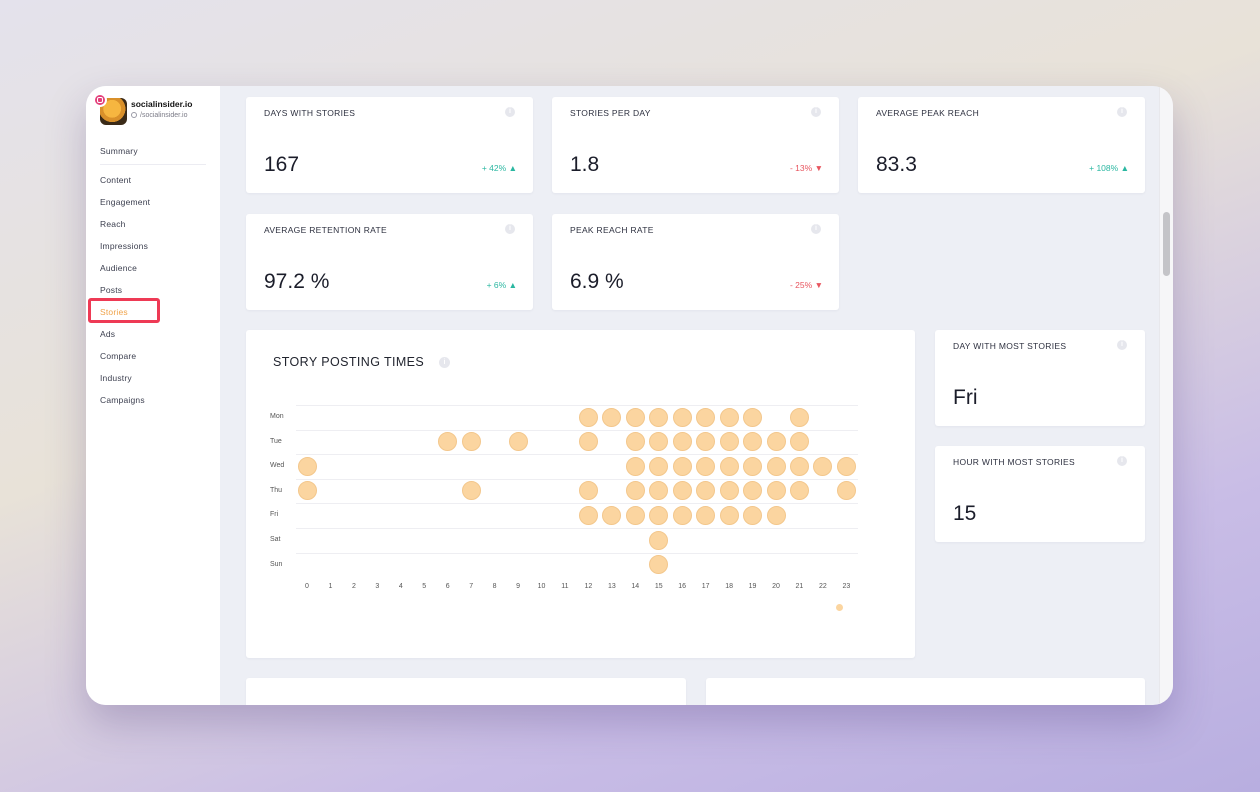 The width and height of the screenshot is (1260, 792). What do you see at coordinates (111, 290) in the screenshot?
I see `sidebar-item-posts: Posts` at bounding box center [111, 290].